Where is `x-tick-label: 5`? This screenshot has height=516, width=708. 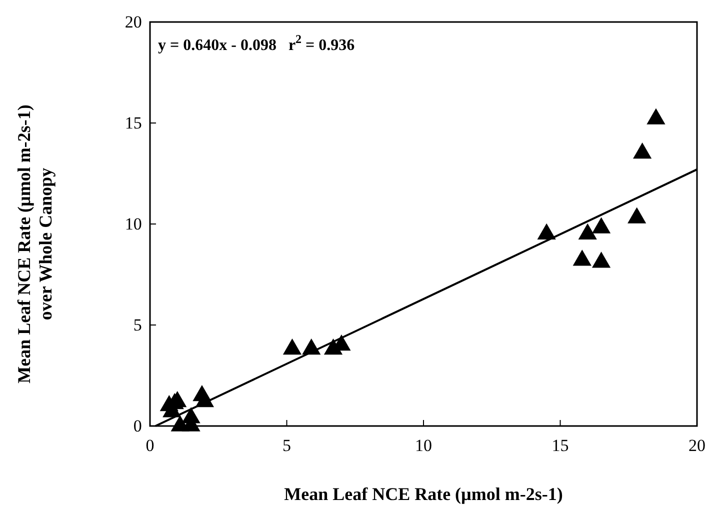
x-tick-label: 5 is located at coordinates (286, 446).